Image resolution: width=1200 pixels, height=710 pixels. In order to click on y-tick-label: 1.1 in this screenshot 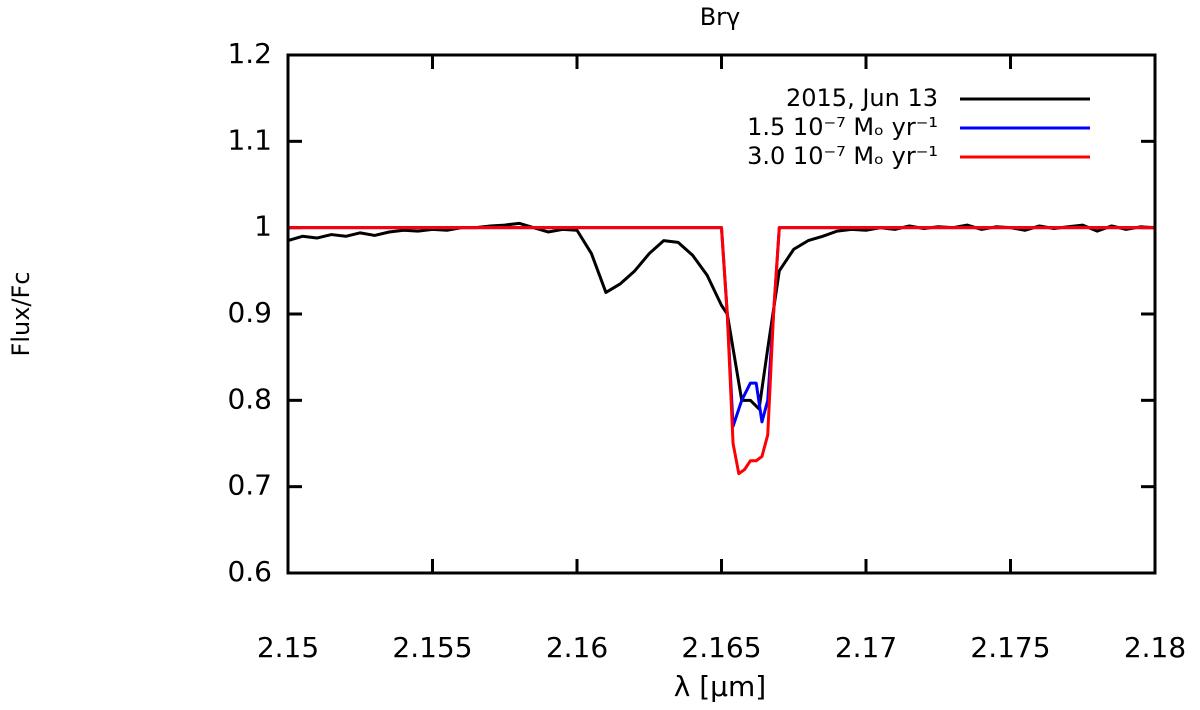, I will do `click(249, 139)`.